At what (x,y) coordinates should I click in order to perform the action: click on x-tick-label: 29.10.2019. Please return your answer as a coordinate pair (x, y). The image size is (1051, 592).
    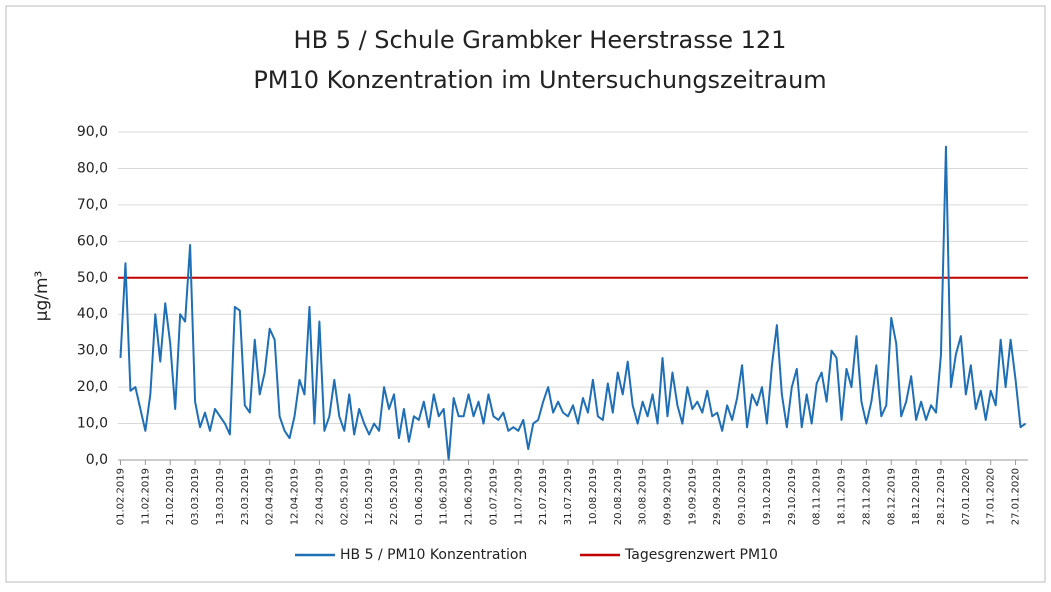
    Looking at the image, I should click on (792, 496).